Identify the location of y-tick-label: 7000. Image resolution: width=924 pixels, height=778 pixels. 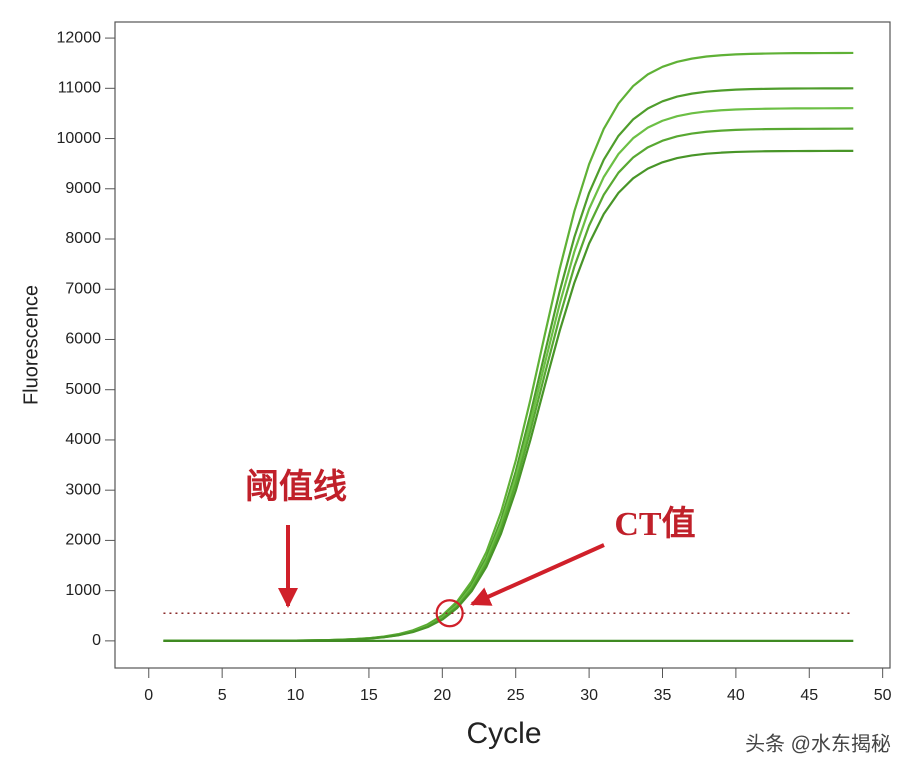
(83, 288).